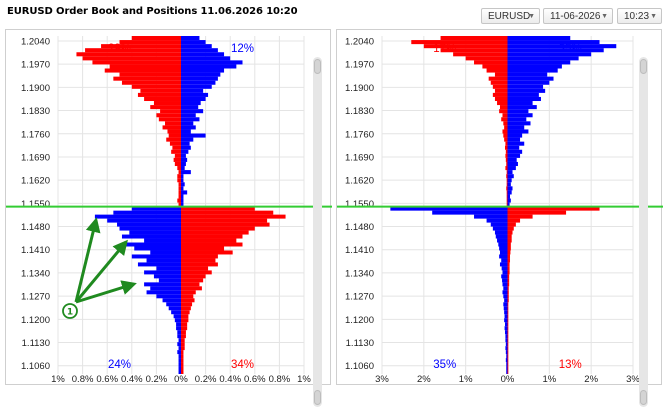  I want to click on x-tick-label: 0.4%, so click(132, 379).